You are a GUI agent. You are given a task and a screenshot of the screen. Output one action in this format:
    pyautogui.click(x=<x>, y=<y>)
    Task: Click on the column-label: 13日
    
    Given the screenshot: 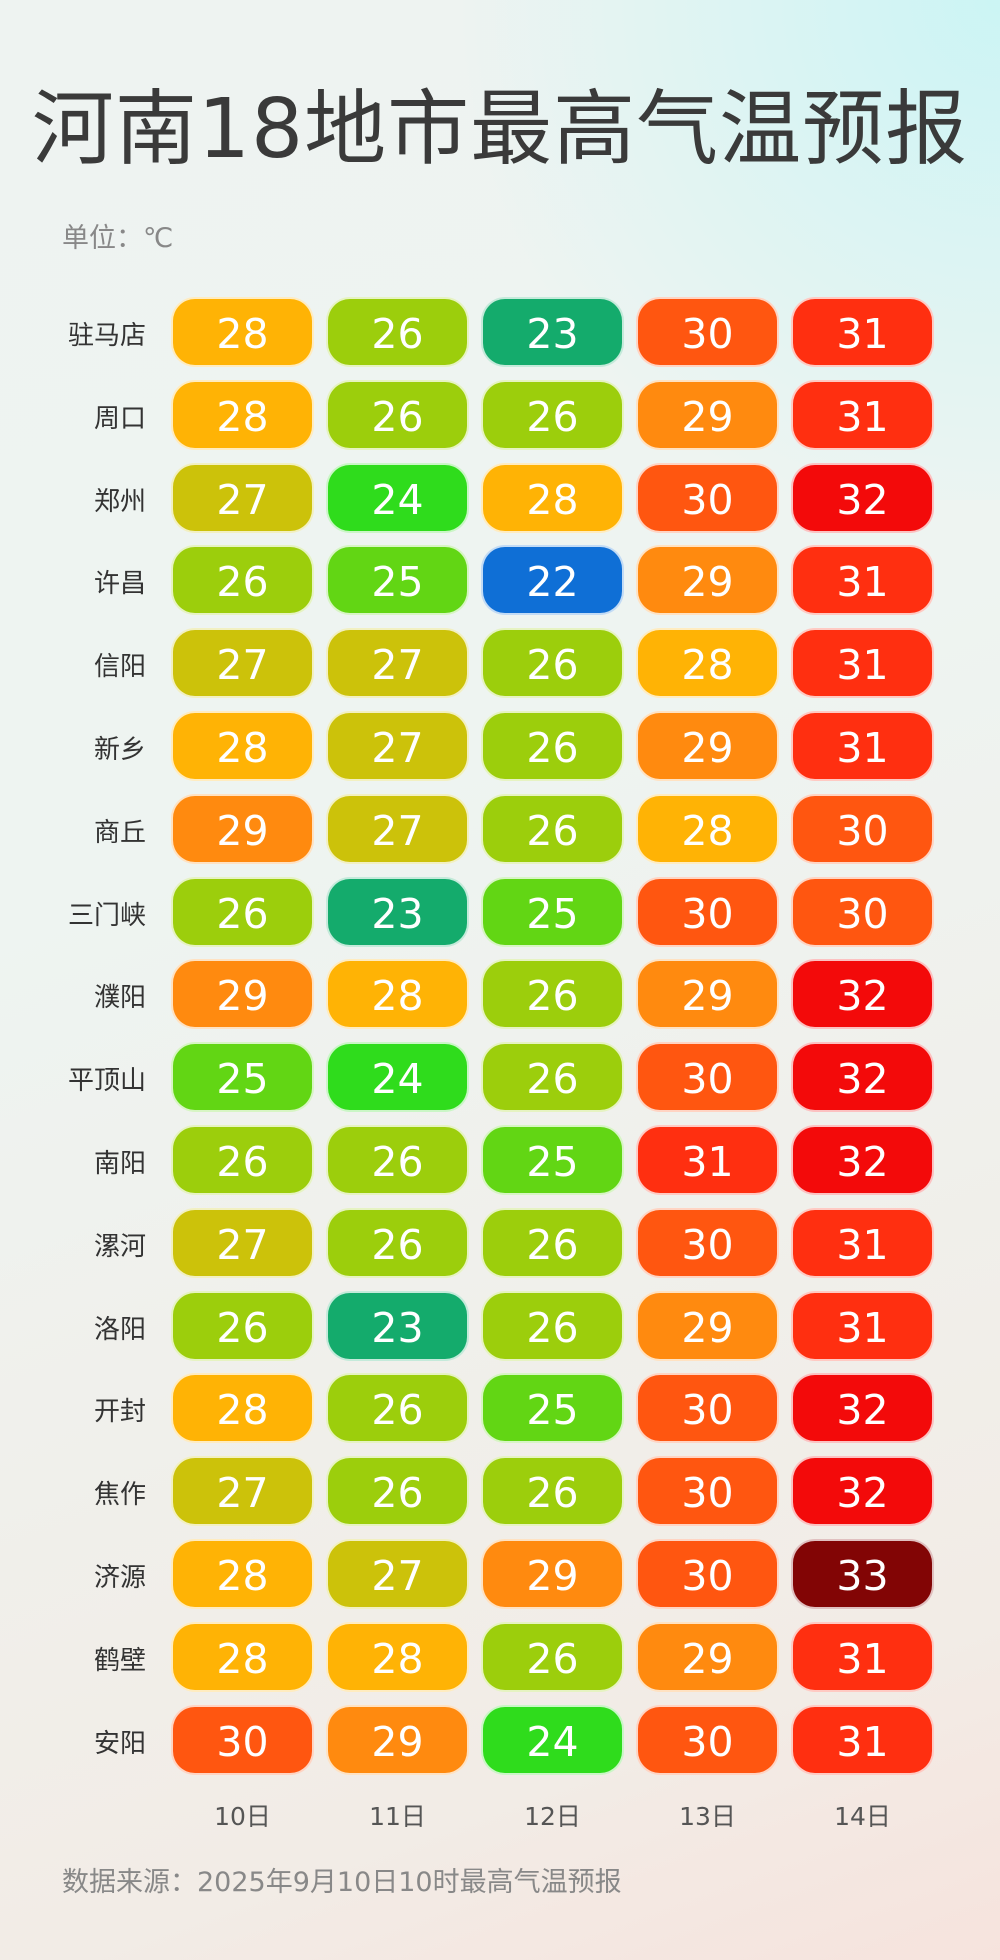 What is the action you would take?
    pyautogui.click(x=707, y=1816)
    